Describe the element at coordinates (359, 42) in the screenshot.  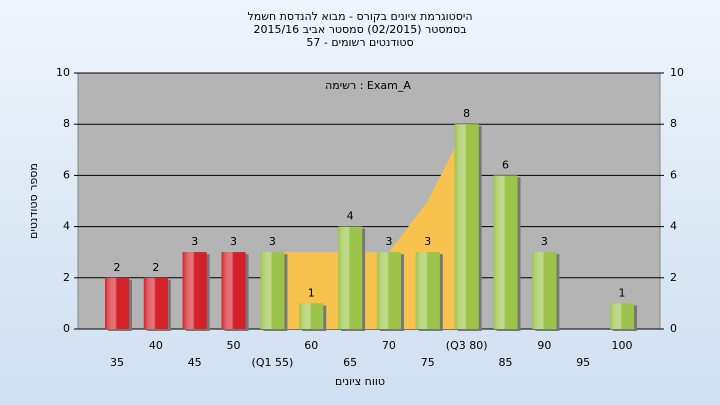
I see `chart-subtitle: סטודנטים רשומים - 57` at that location.